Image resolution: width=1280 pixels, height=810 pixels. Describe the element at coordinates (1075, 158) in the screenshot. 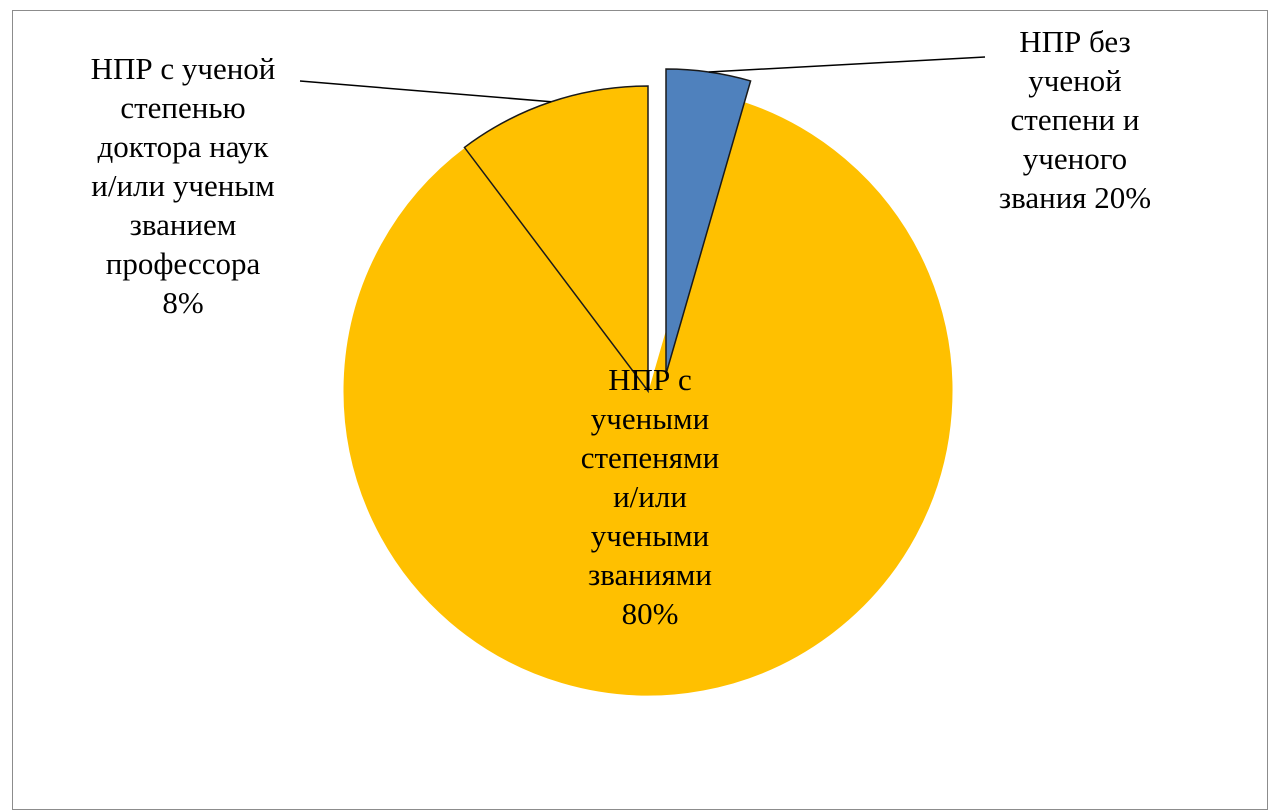

I see `label-line: ученого` at that location.